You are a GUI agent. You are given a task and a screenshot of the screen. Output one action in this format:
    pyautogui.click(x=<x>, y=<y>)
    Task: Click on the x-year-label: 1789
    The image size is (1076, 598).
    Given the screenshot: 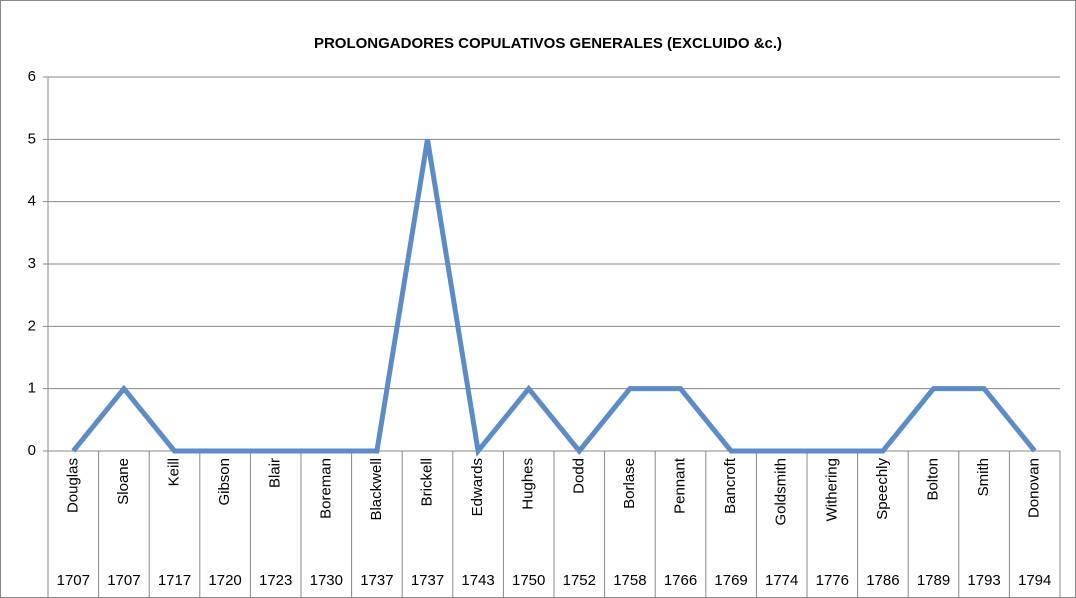 What is the action you would take?
    pyautogui.click(x=933, y=580)
    